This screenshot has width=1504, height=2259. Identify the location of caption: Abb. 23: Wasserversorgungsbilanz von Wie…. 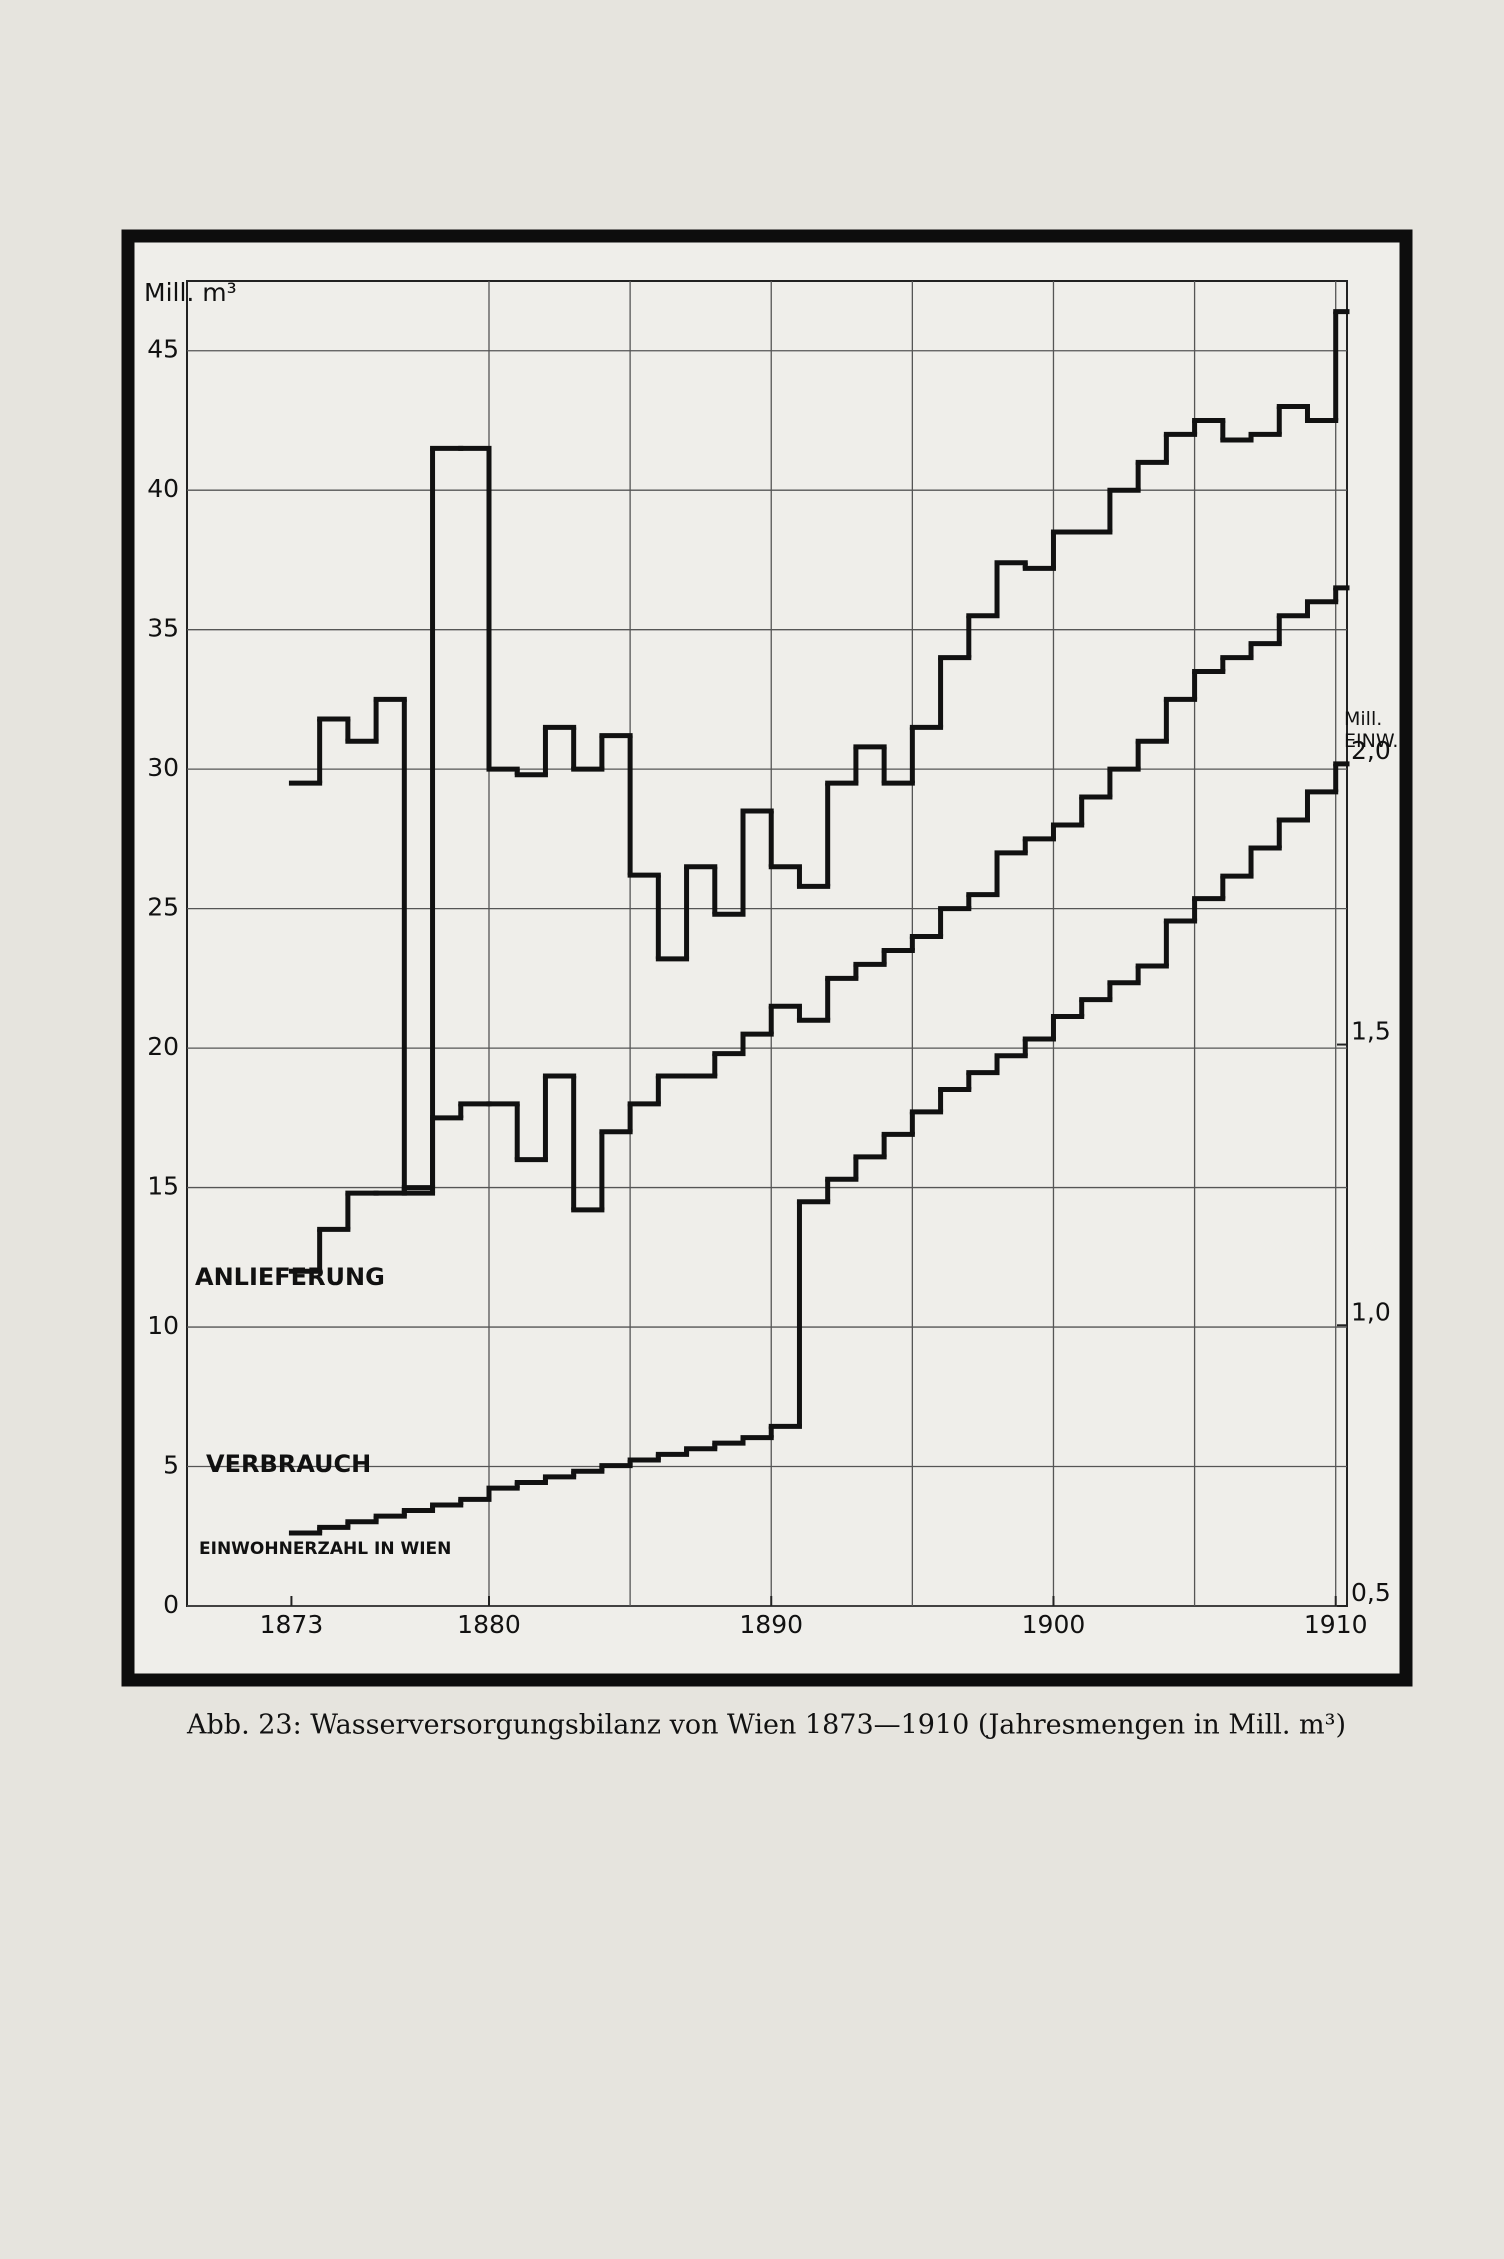
(766, 1725).